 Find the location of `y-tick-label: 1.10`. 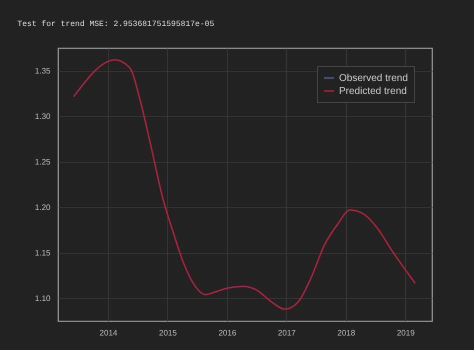

y-tick-label: 1.10 is located at coordinates (43, 298).